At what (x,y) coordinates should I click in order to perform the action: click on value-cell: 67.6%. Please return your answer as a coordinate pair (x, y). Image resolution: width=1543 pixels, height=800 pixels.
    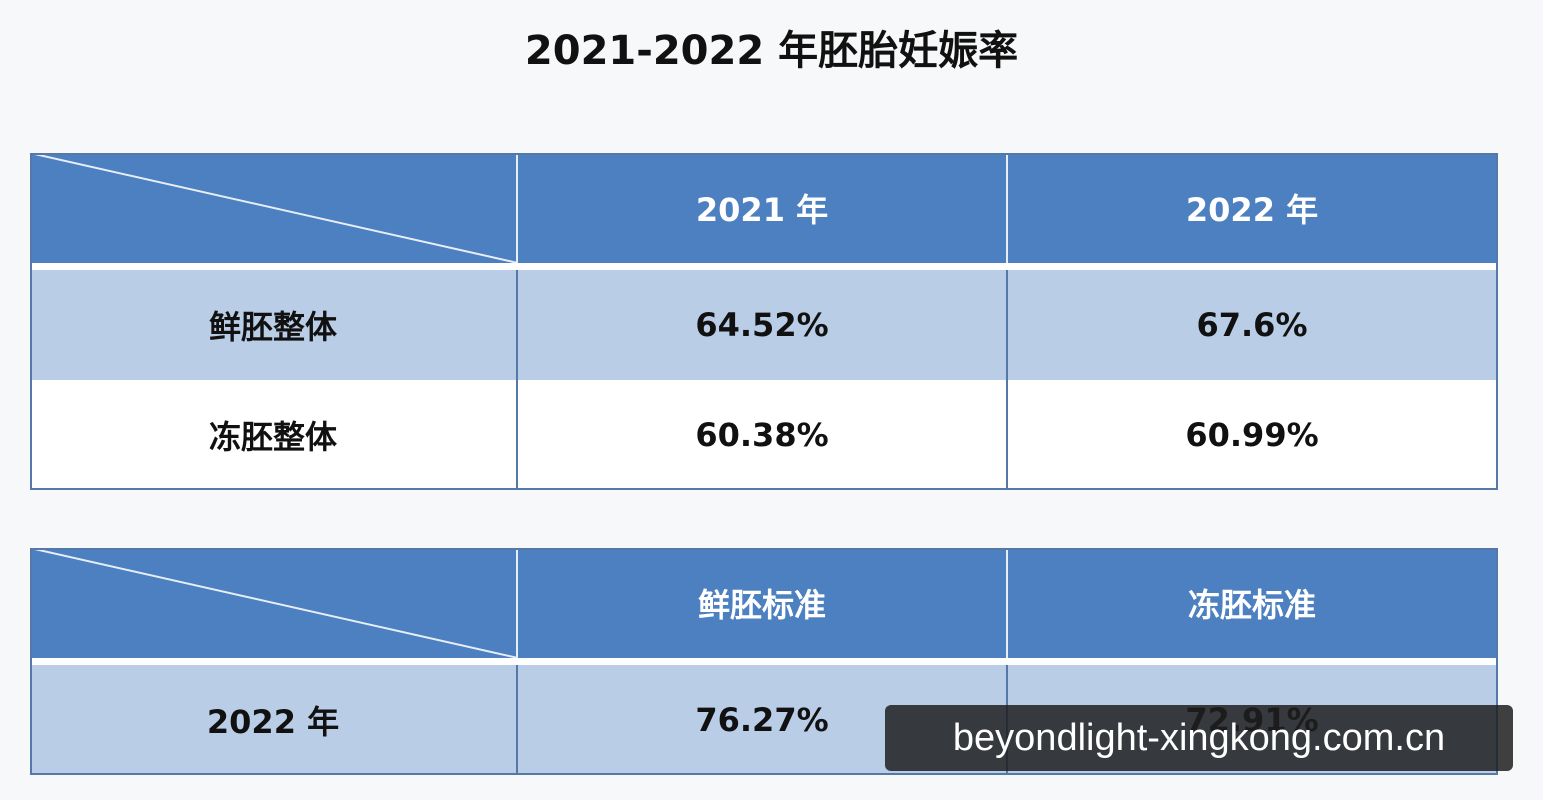
    Looking at the image, I should click on (1253, 325).